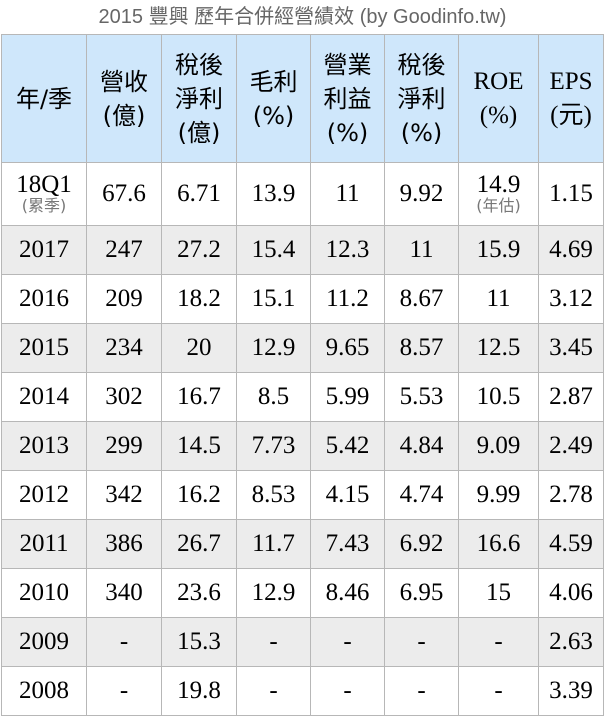 The image size is (605, 720). I want to click on cell-revenue: 386, so click(124, 544).